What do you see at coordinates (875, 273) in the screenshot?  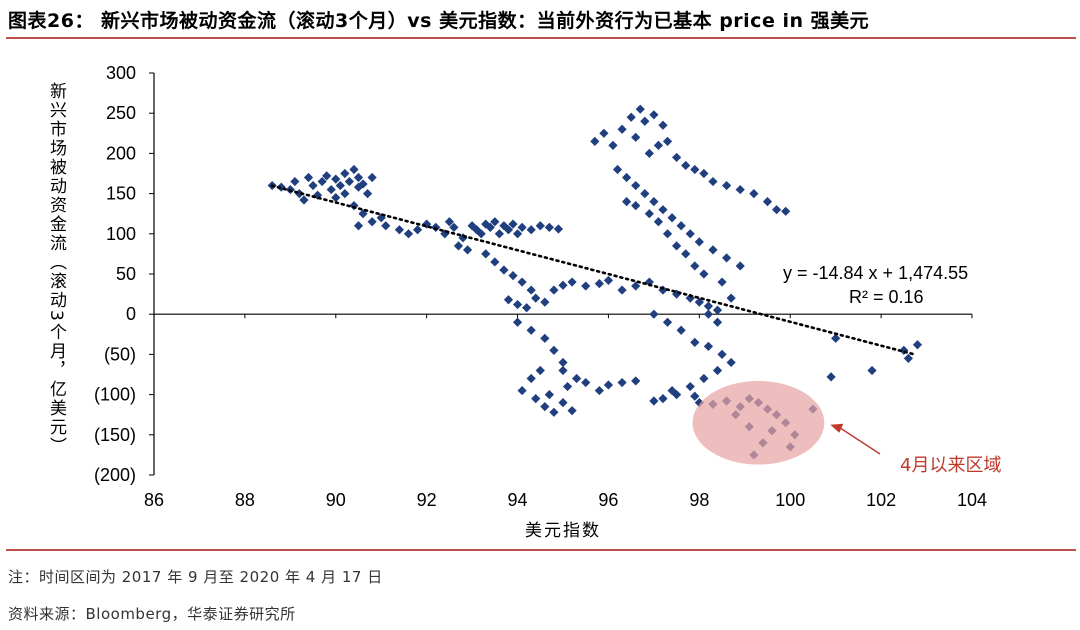 I see `trendline-equation: y = -14.84 x + 1,474.55` at bounding box center [875, 273].